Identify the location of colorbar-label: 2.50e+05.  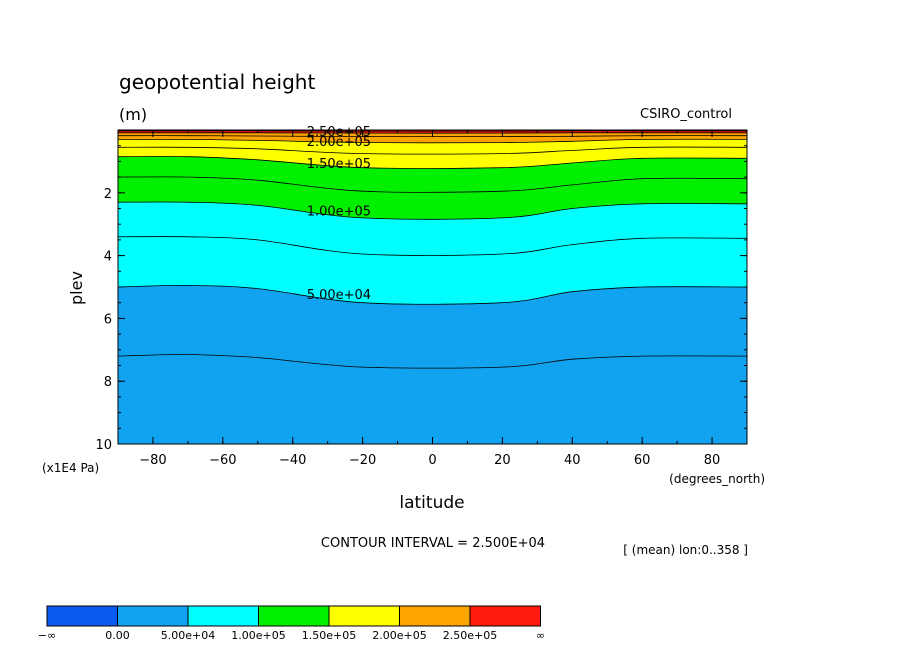
(470, 635).